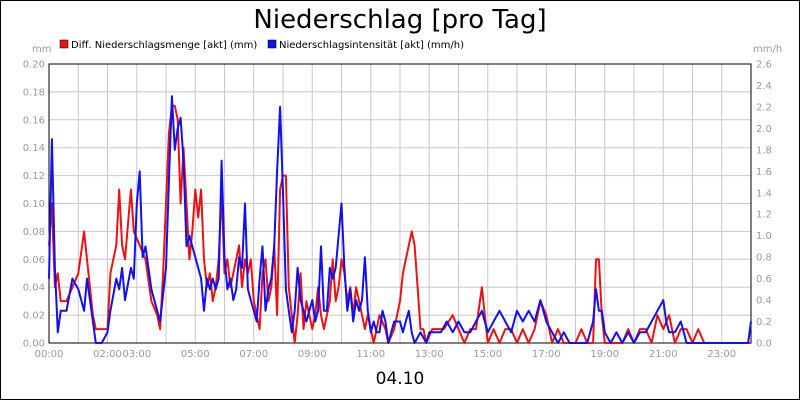  I want to click on right-tick-label: 1.2, so click(764, 215).